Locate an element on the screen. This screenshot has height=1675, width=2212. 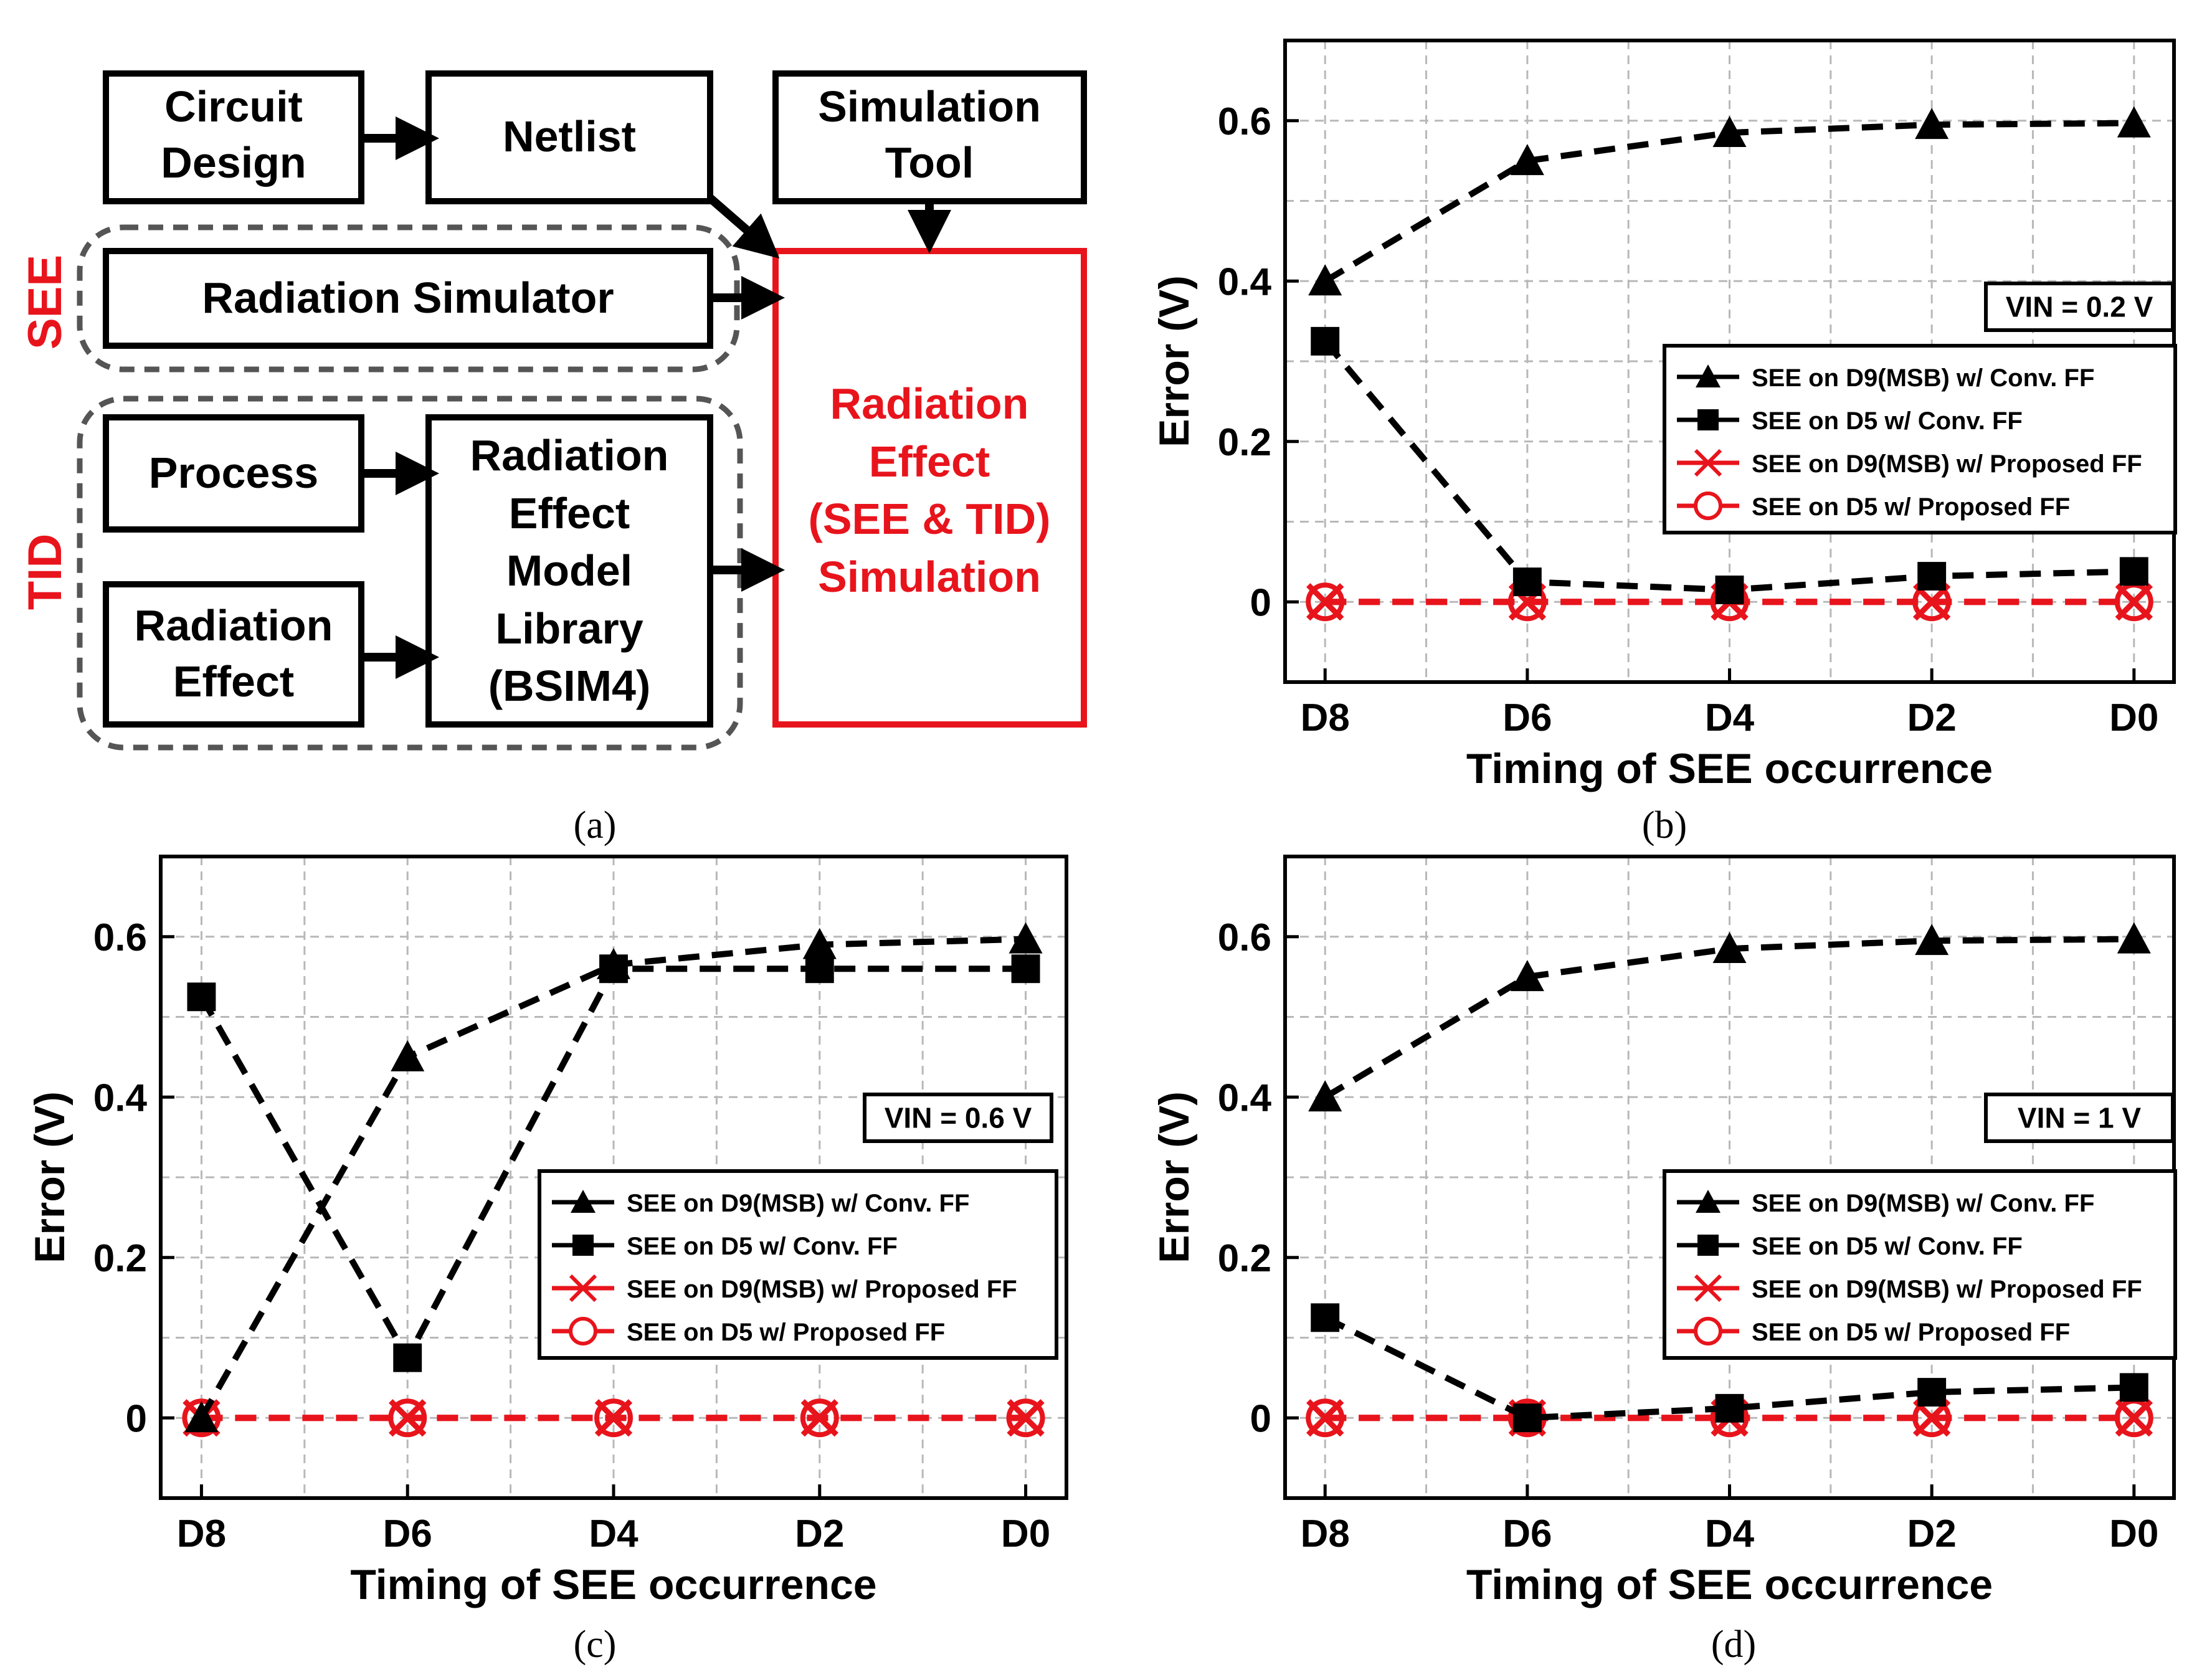
see-group is located at coordinates (408, 298).